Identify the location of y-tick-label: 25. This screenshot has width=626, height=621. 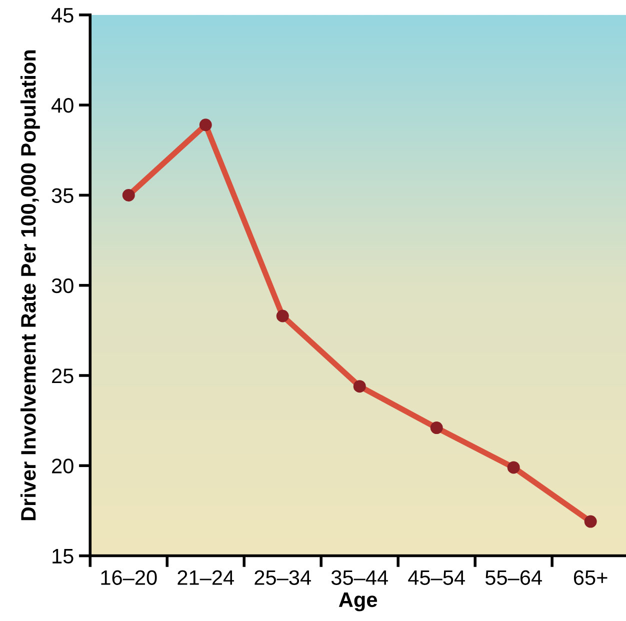
(63, 376).